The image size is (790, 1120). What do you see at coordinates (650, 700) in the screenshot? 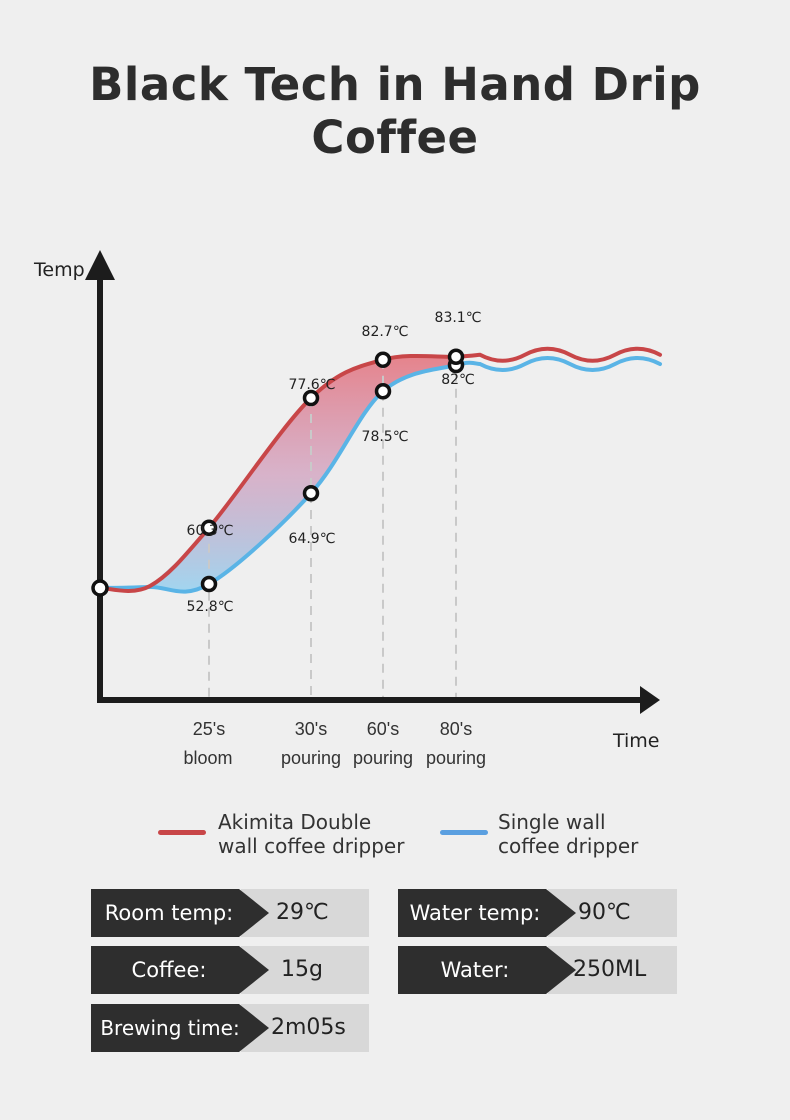
I see `x-axis-arrow` at bounding box center [650, 700].